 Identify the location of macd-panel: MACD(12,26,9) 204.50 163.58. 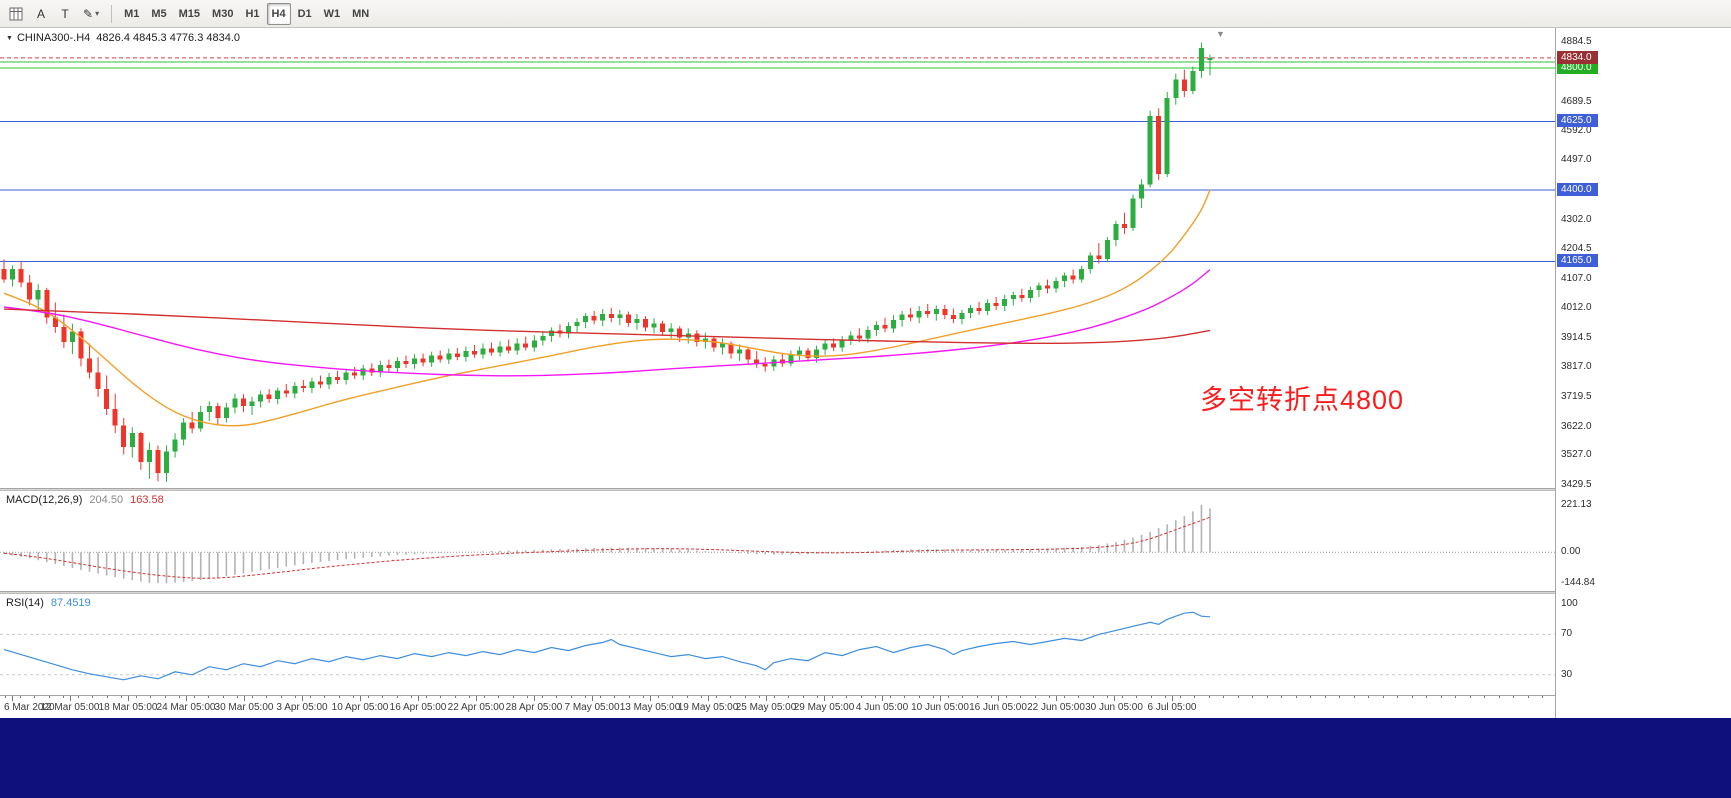
(777, 541).